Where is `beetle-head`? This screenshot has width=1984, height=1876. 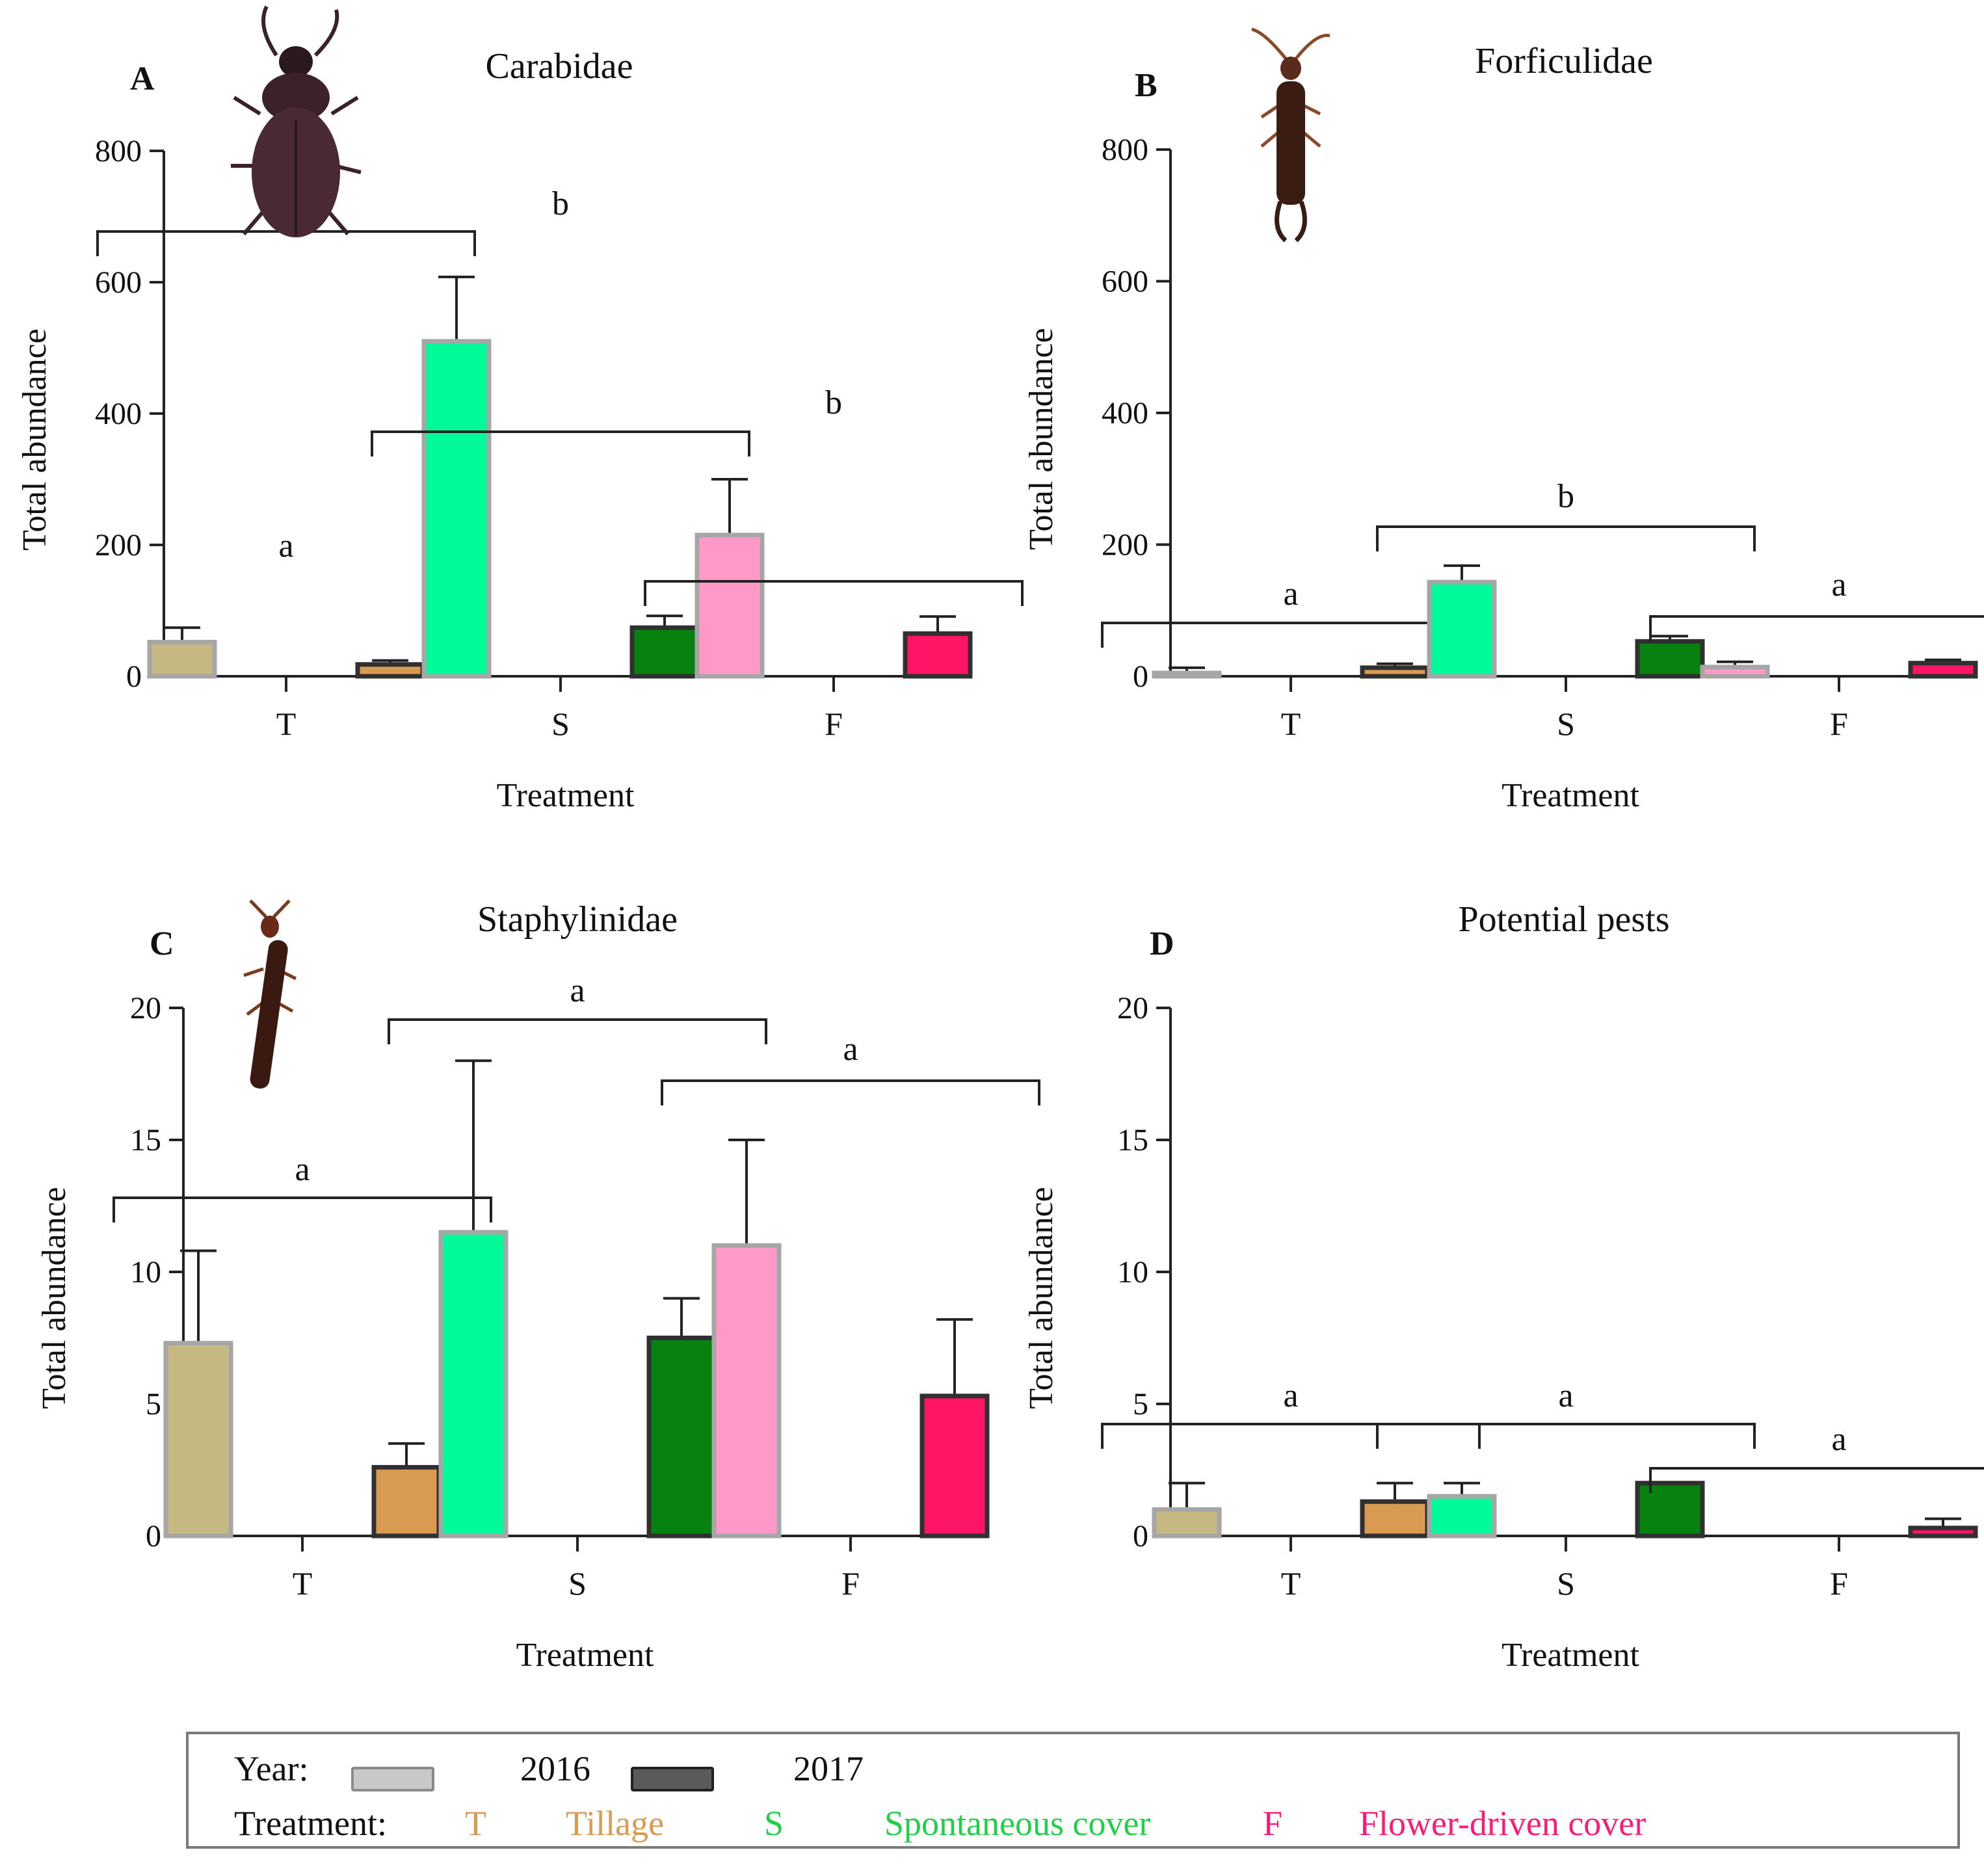
beetle-head is located at coordinates (296, 61).